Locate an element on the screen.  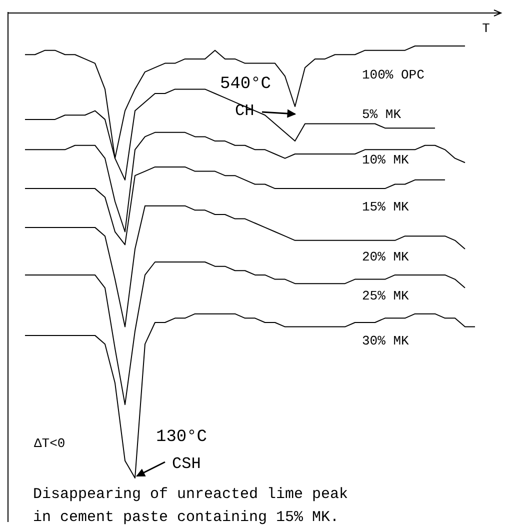
x-axis-title: T is located at coordinates (486, 28).